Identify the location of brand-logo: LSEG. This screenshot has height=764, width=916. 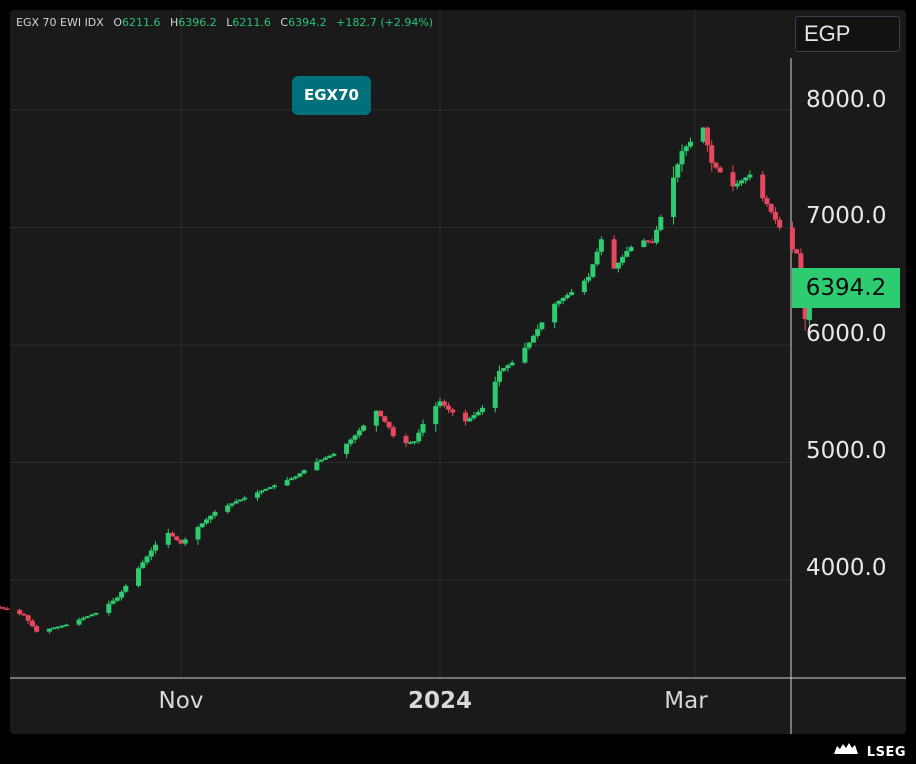
(869, 751).